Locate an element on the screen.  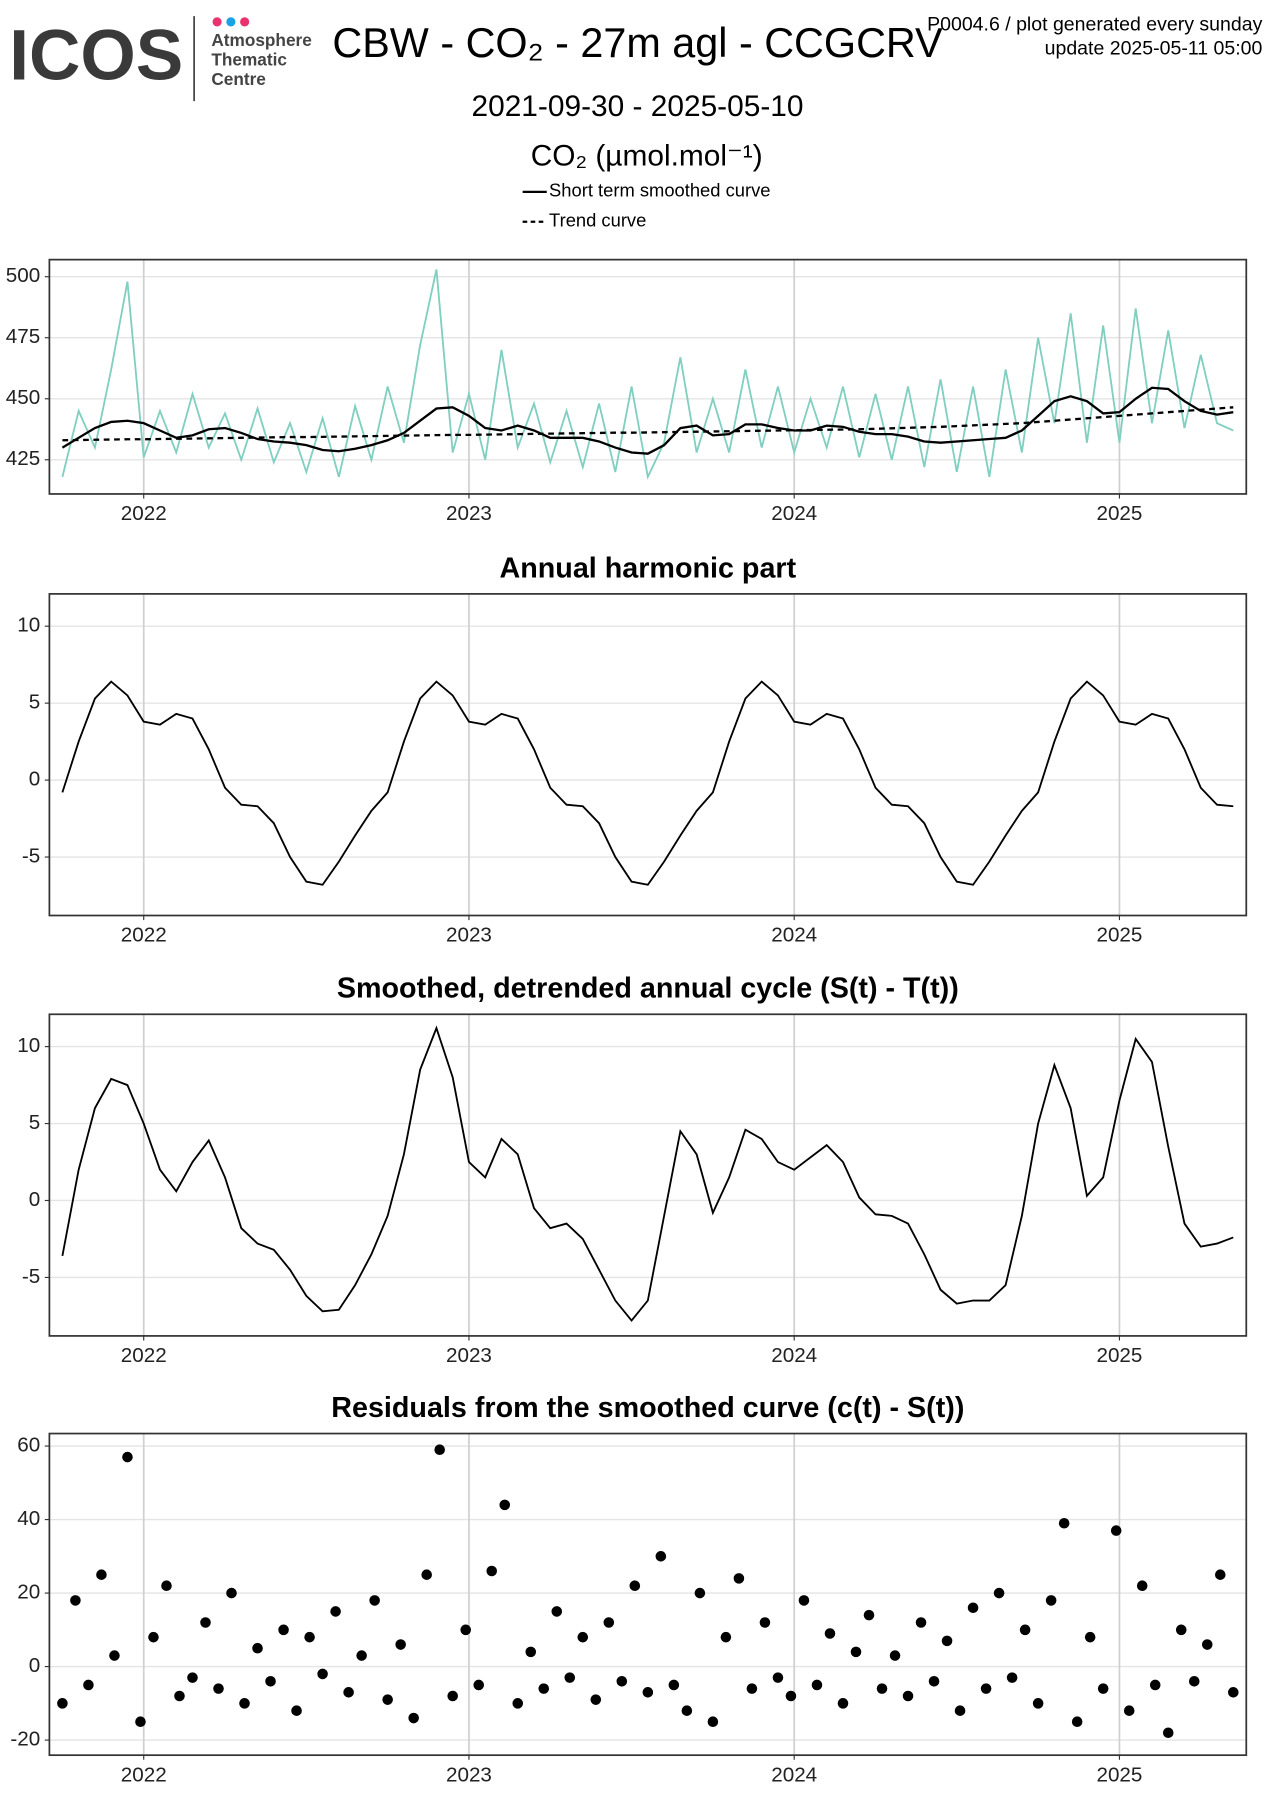
y-tick-label: 475 is located at coordinates (23, 336).